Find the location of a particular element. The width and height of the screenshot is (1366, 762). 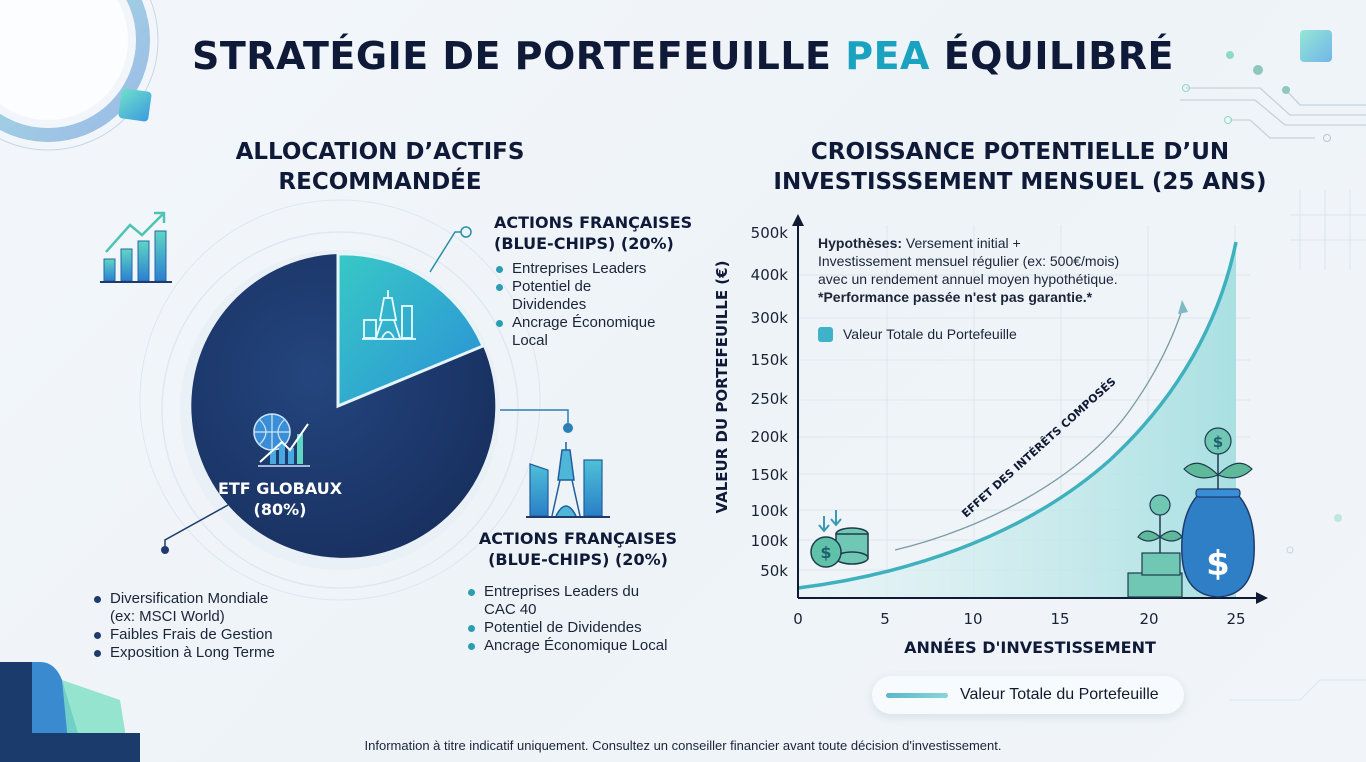

allocation-pie-chart is located at coordinates (340, 410).